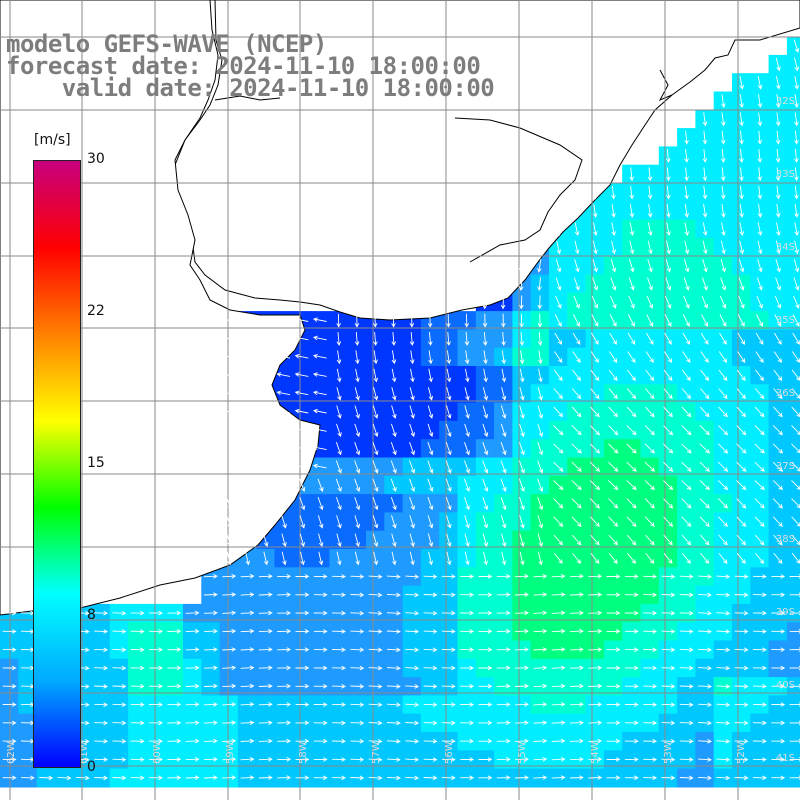  Describe the element at coordinates (303, 752) in the screenshot. I see `longitude-label: 58W` at that location.